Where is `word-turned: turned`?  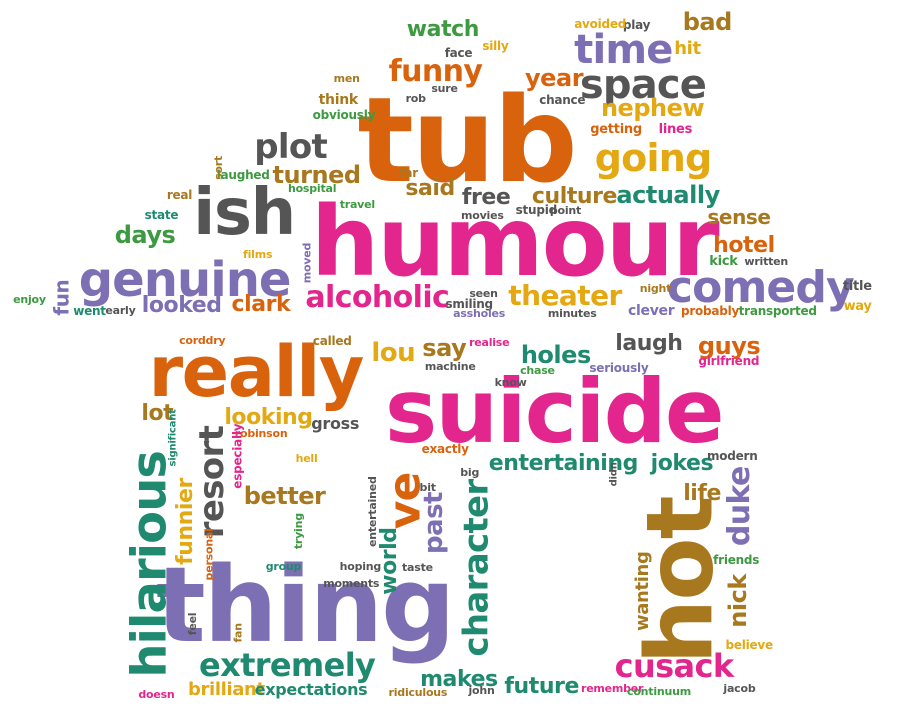
word-turned: turned is located at coordinates (317, 175).